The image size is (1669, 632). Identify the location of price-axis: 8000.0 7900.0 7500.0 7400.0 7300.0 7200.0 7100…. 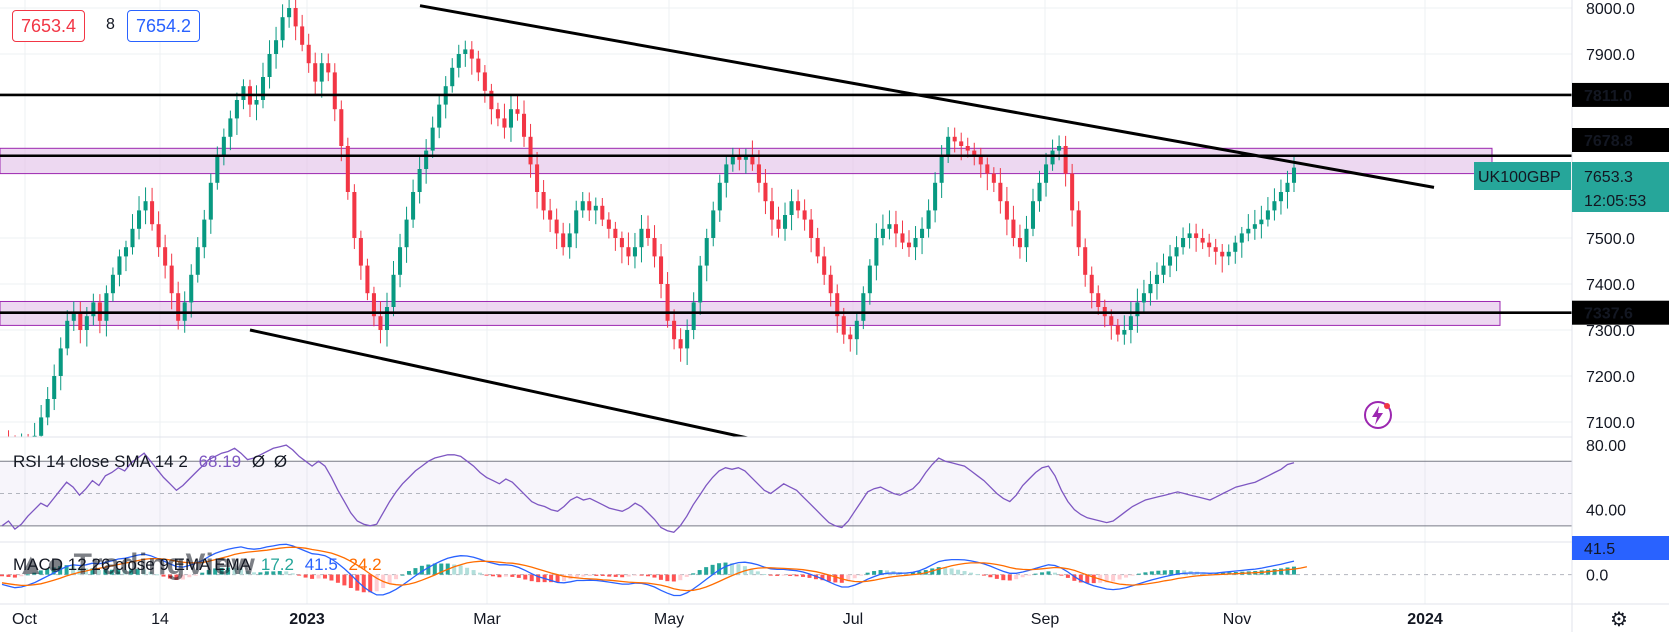
(1610, 293).